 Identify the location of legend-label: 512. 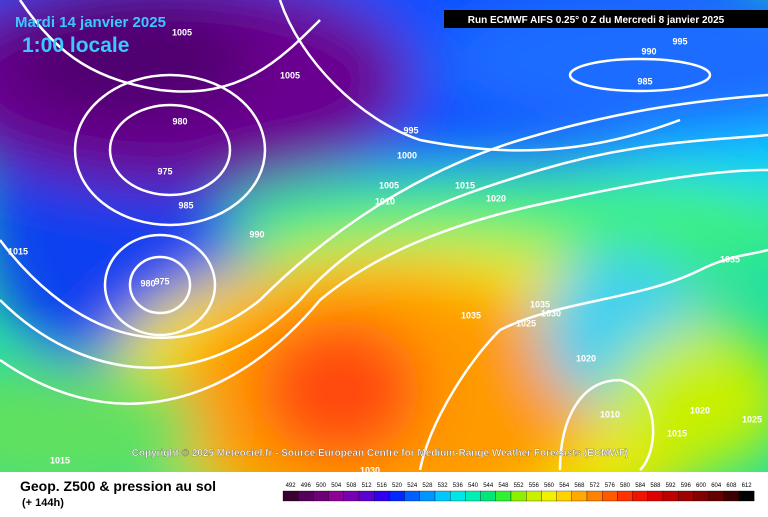
(367, 486).